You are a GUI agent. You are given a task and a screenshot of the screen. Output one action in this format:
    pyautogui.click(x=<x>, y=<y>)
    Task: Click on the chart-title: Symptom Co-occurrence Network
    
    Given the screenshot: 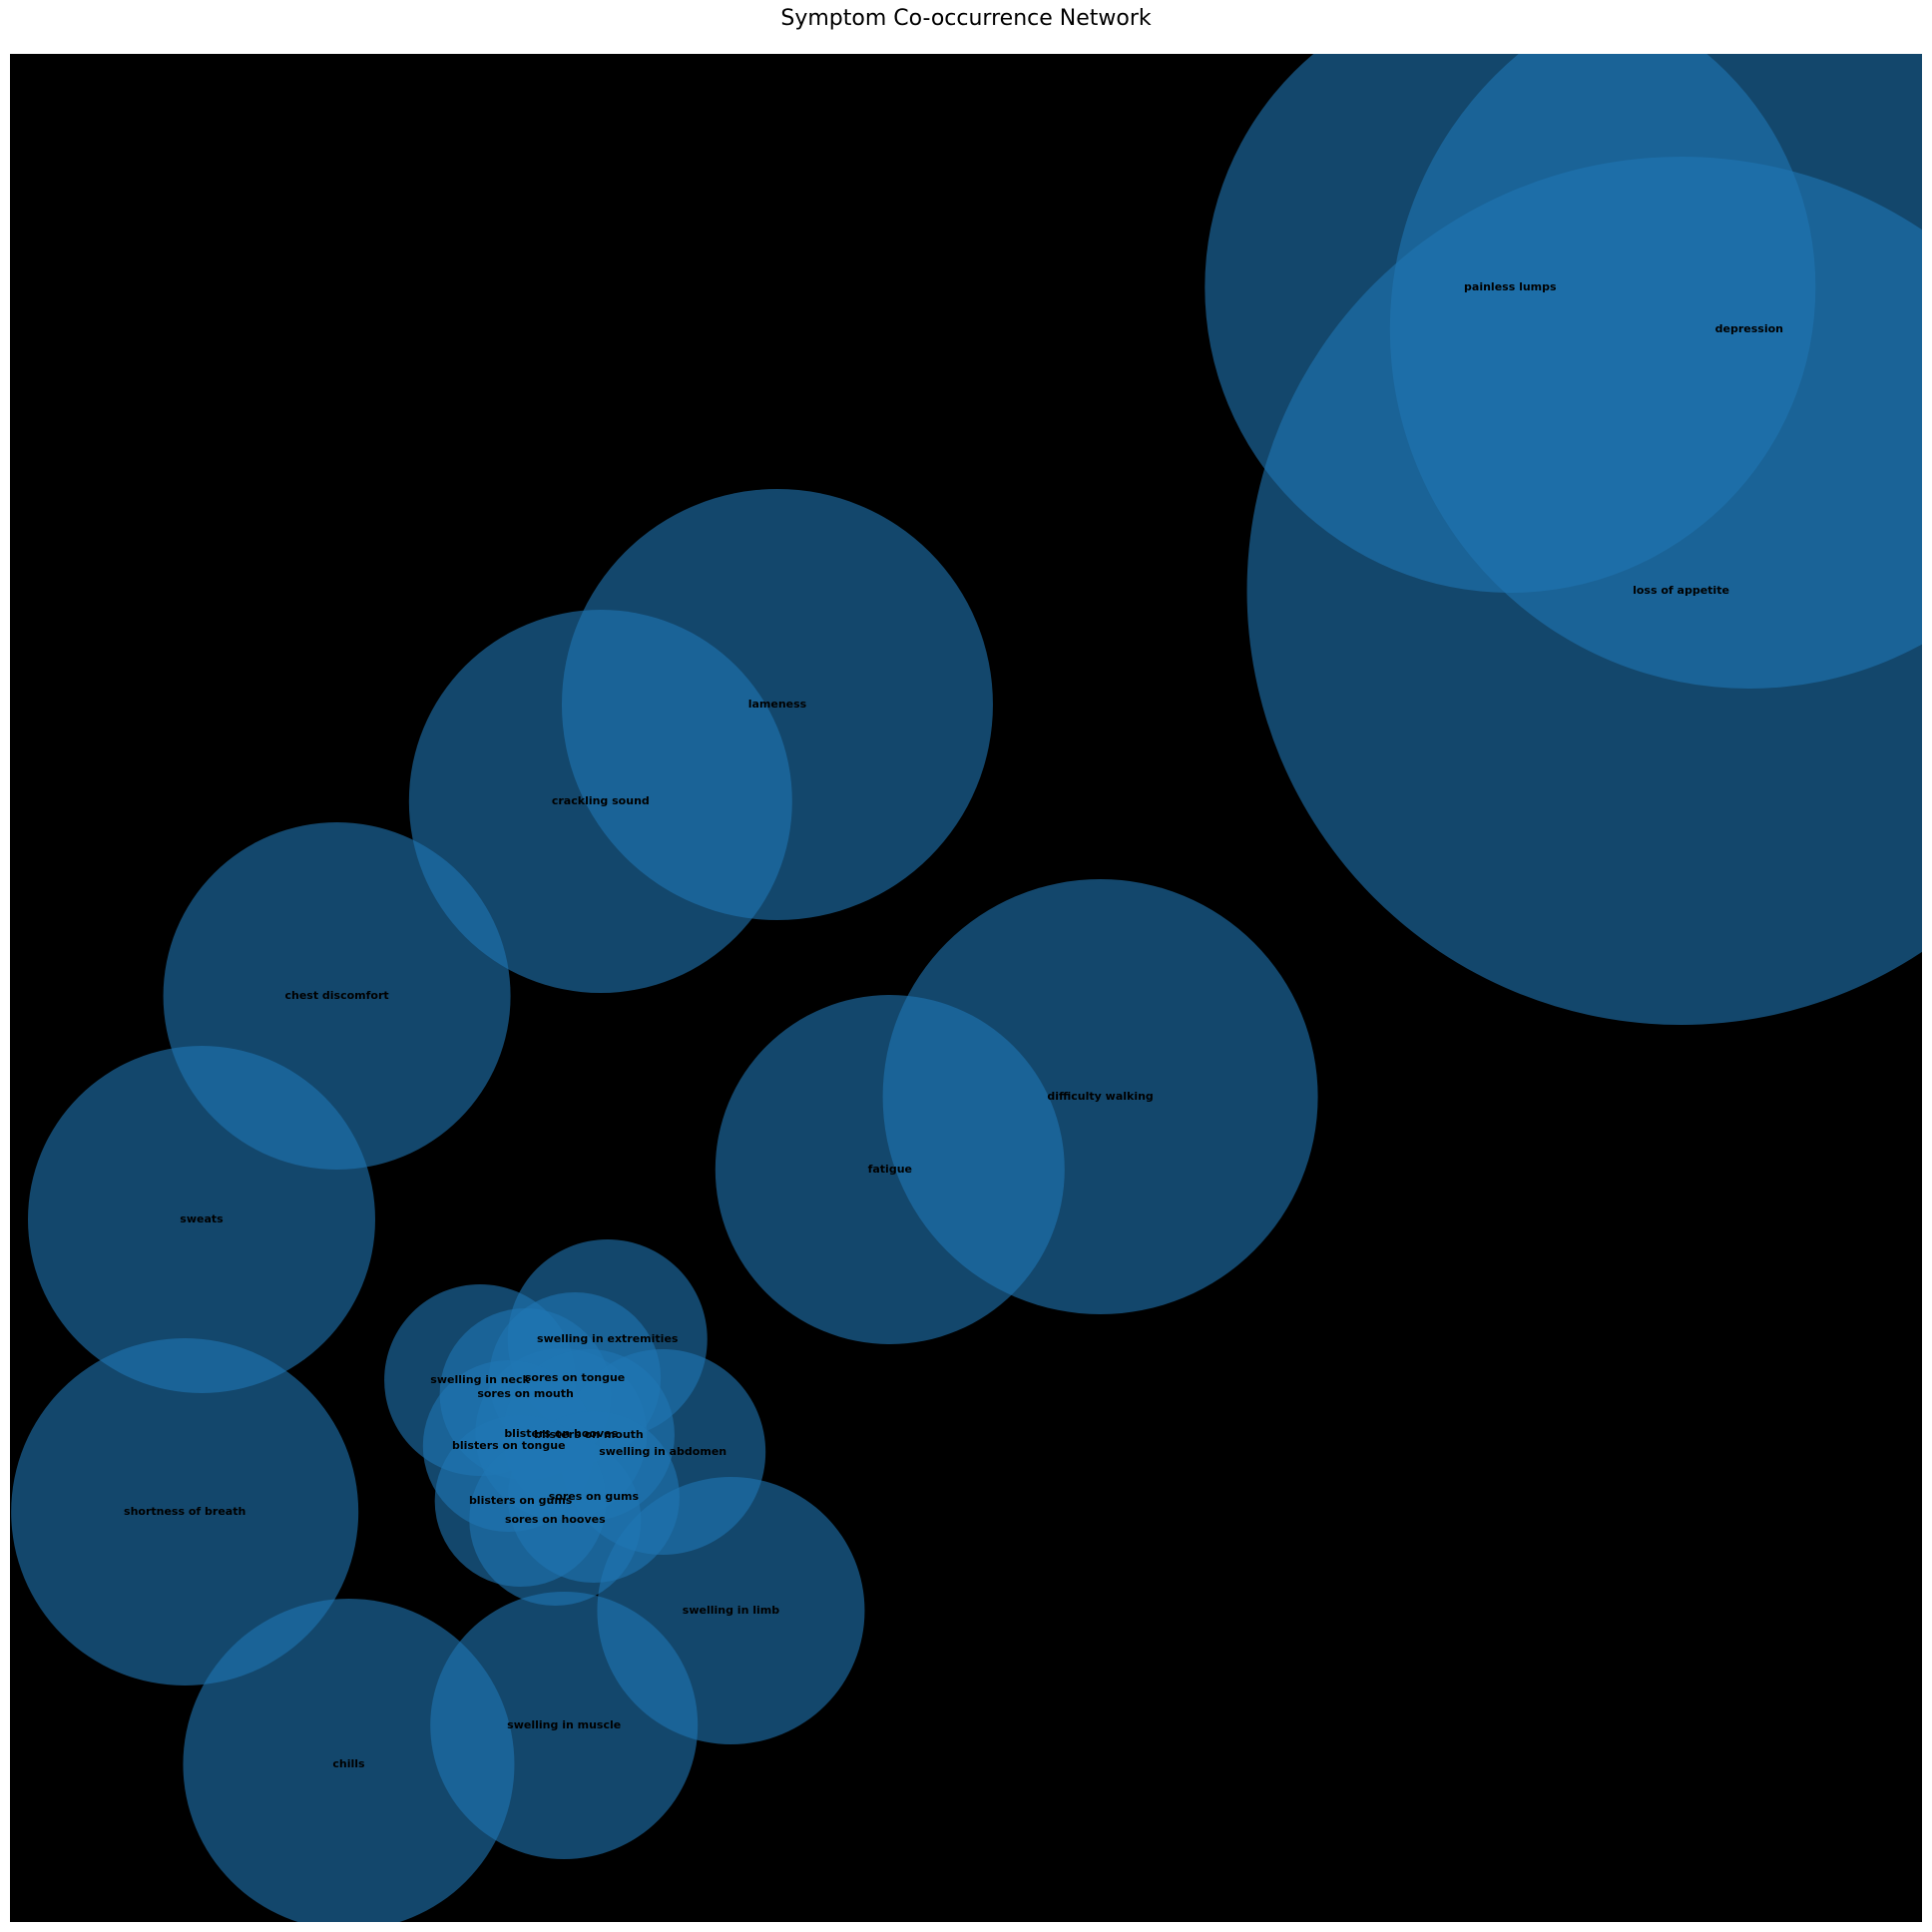 What is the action you would take?
    pyautogui.click(x=966, y=18)
    